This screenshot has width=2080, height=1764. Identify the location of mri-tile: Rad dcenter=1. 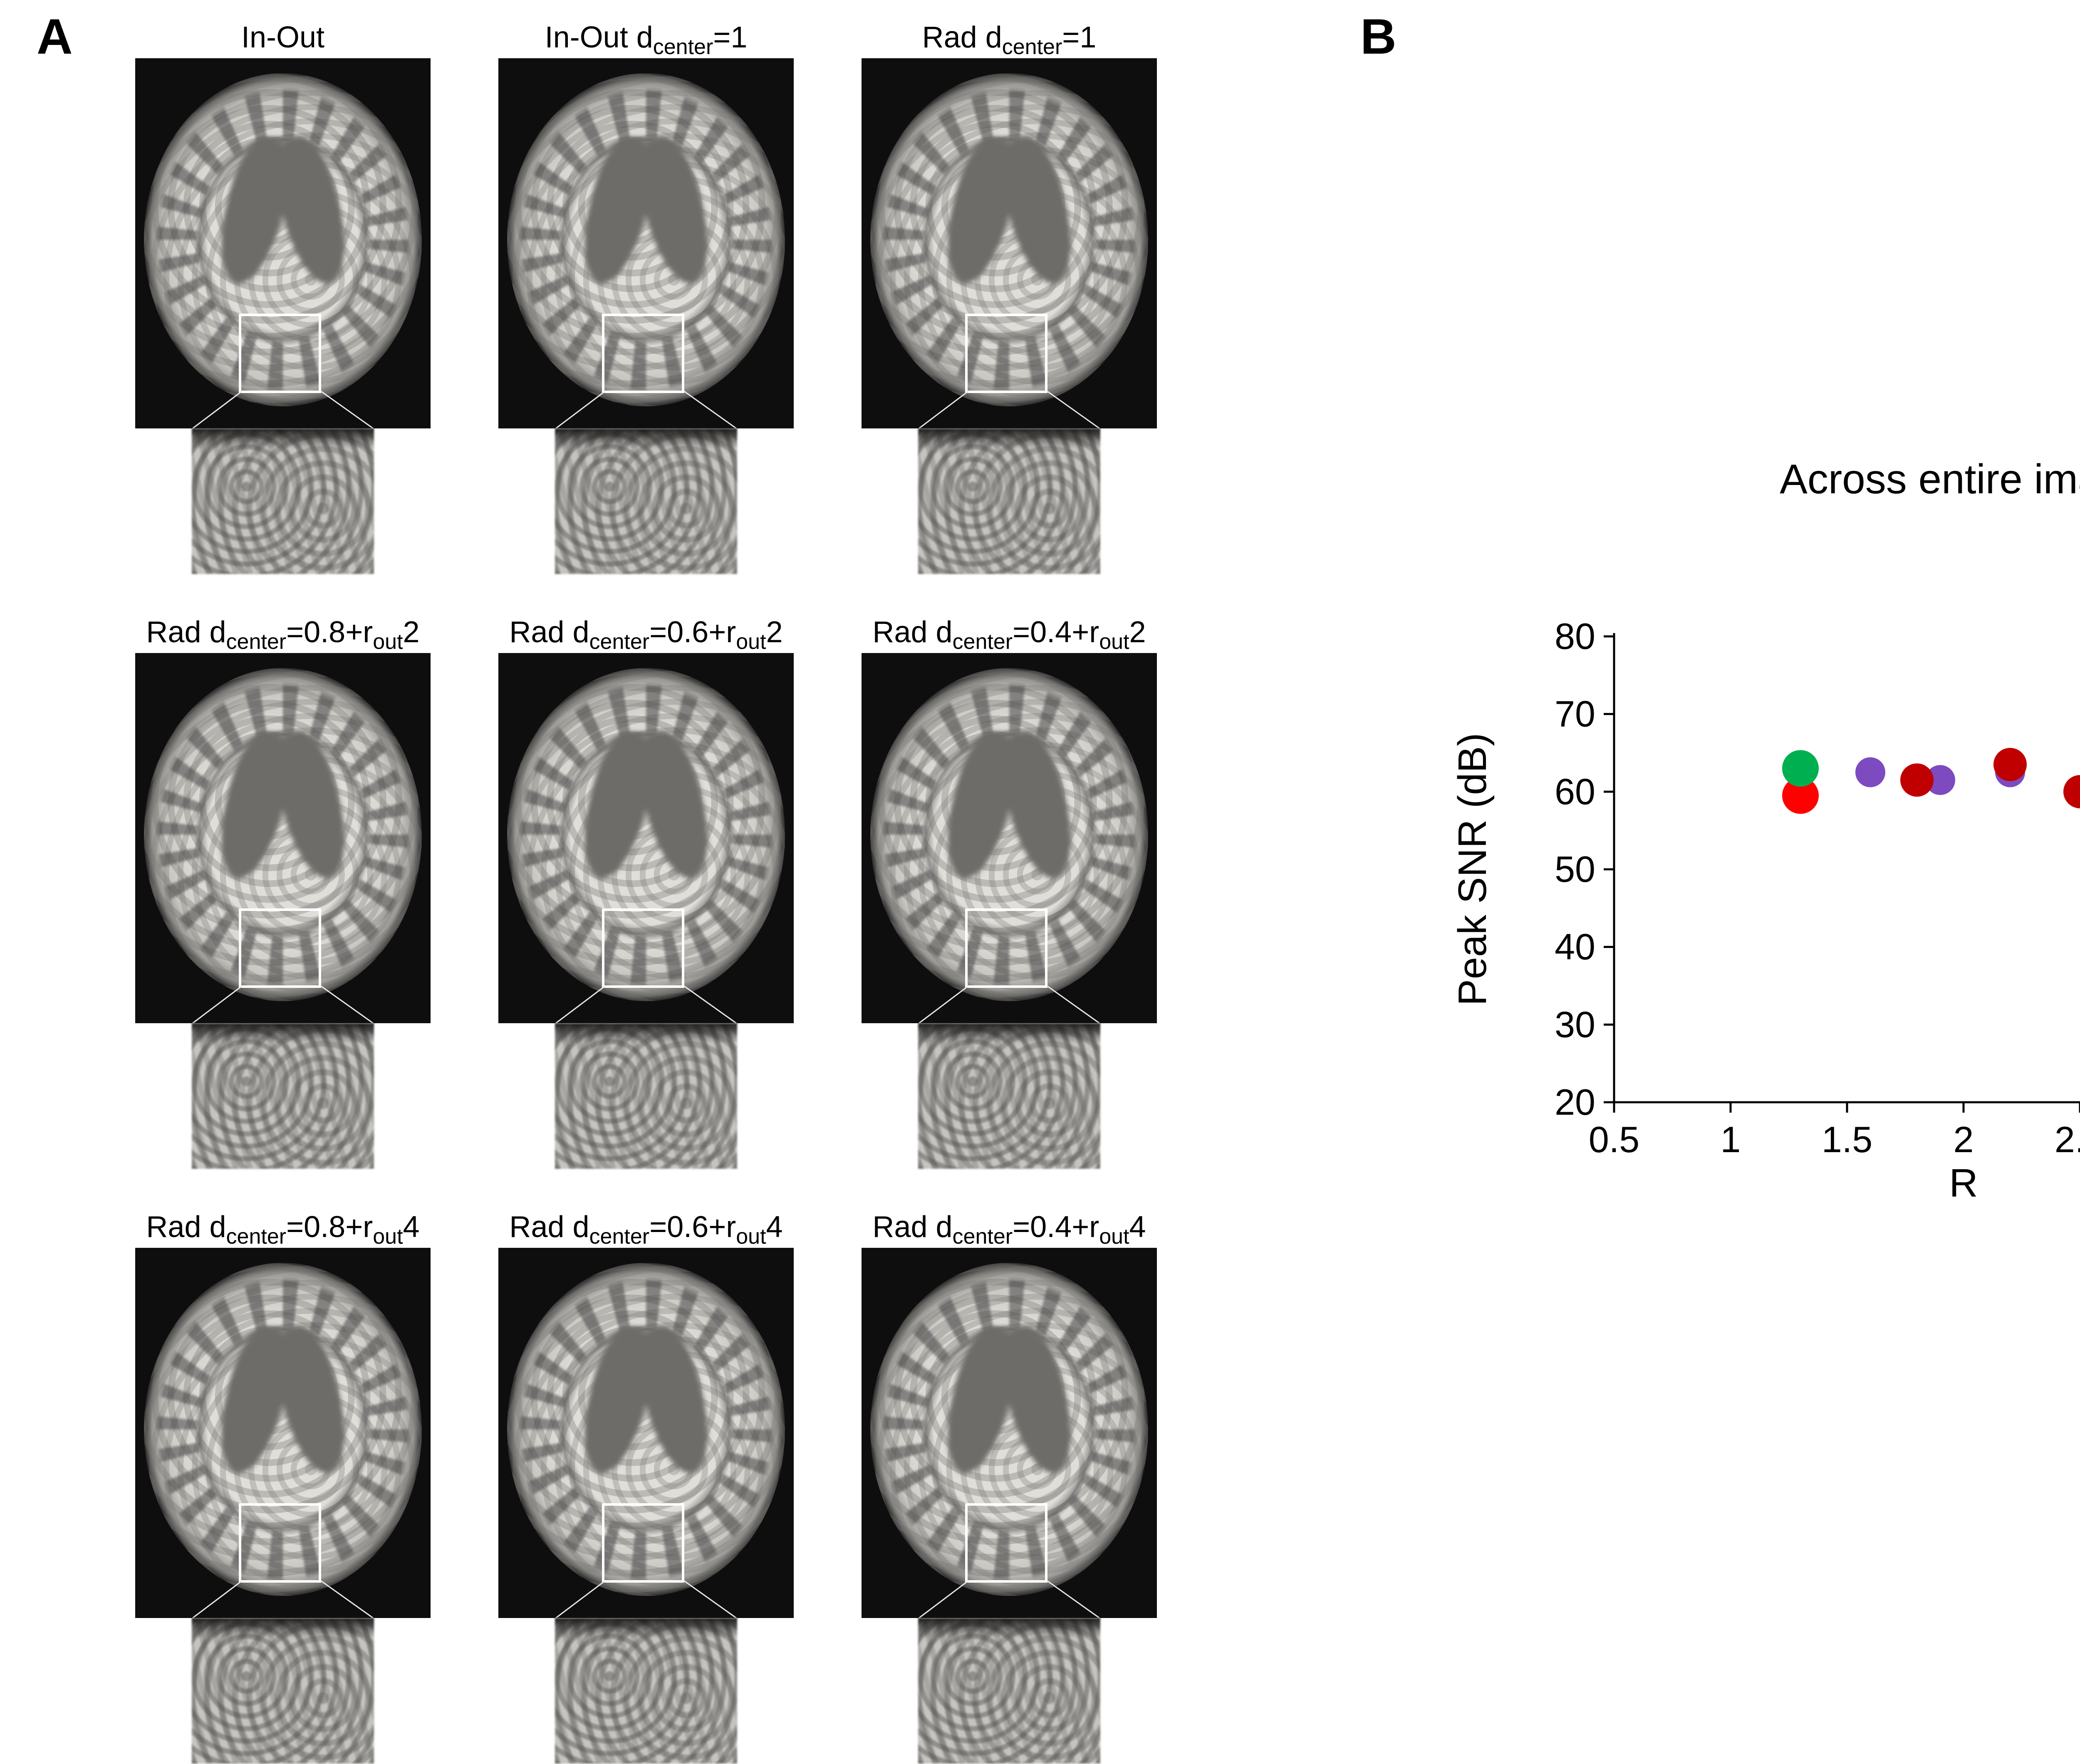
(1009, 295).